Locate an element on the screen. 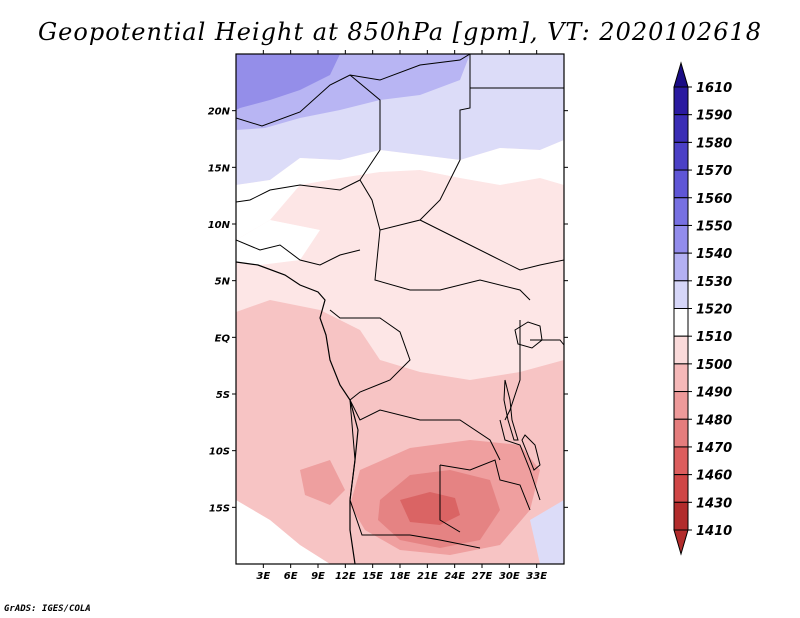 The image size is (800, 618). colorbar-label: 1430 is located at coordinates (714, 503).